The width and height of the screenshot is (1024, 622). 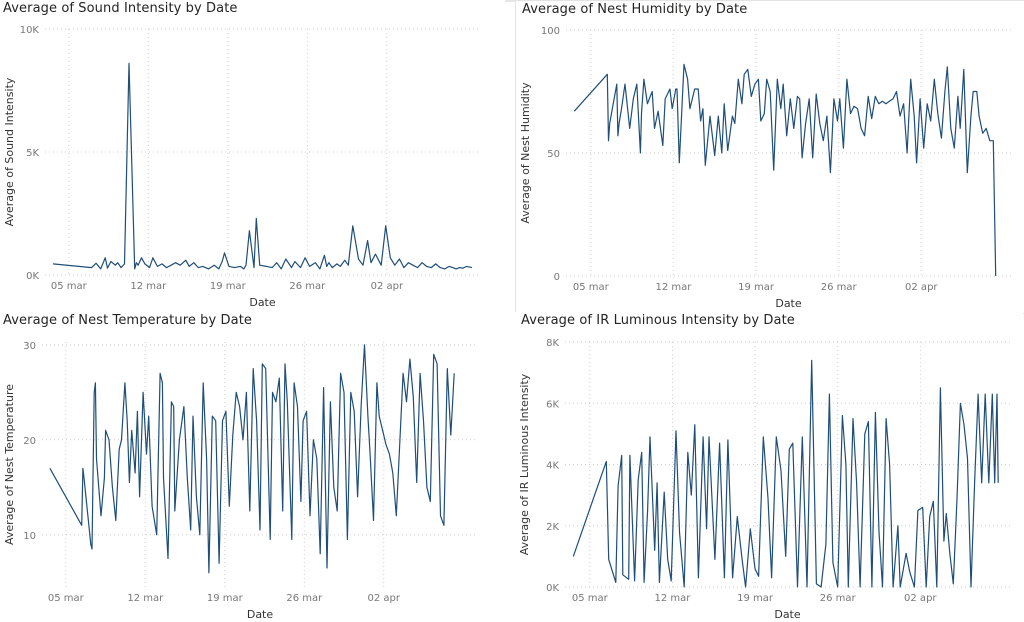 I want to click on chart-title: Average of Nest Temperature by Date, so click(x=128, y=320).